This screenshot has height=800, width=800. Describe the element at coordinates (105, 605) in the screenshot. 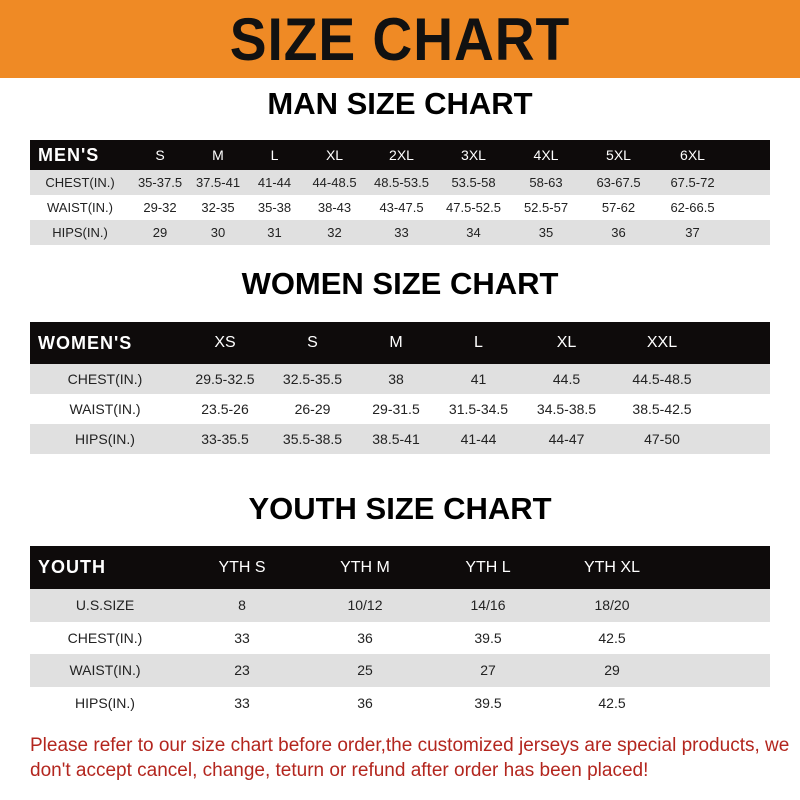

I see `row-label: U.S.SIZE` at that location.